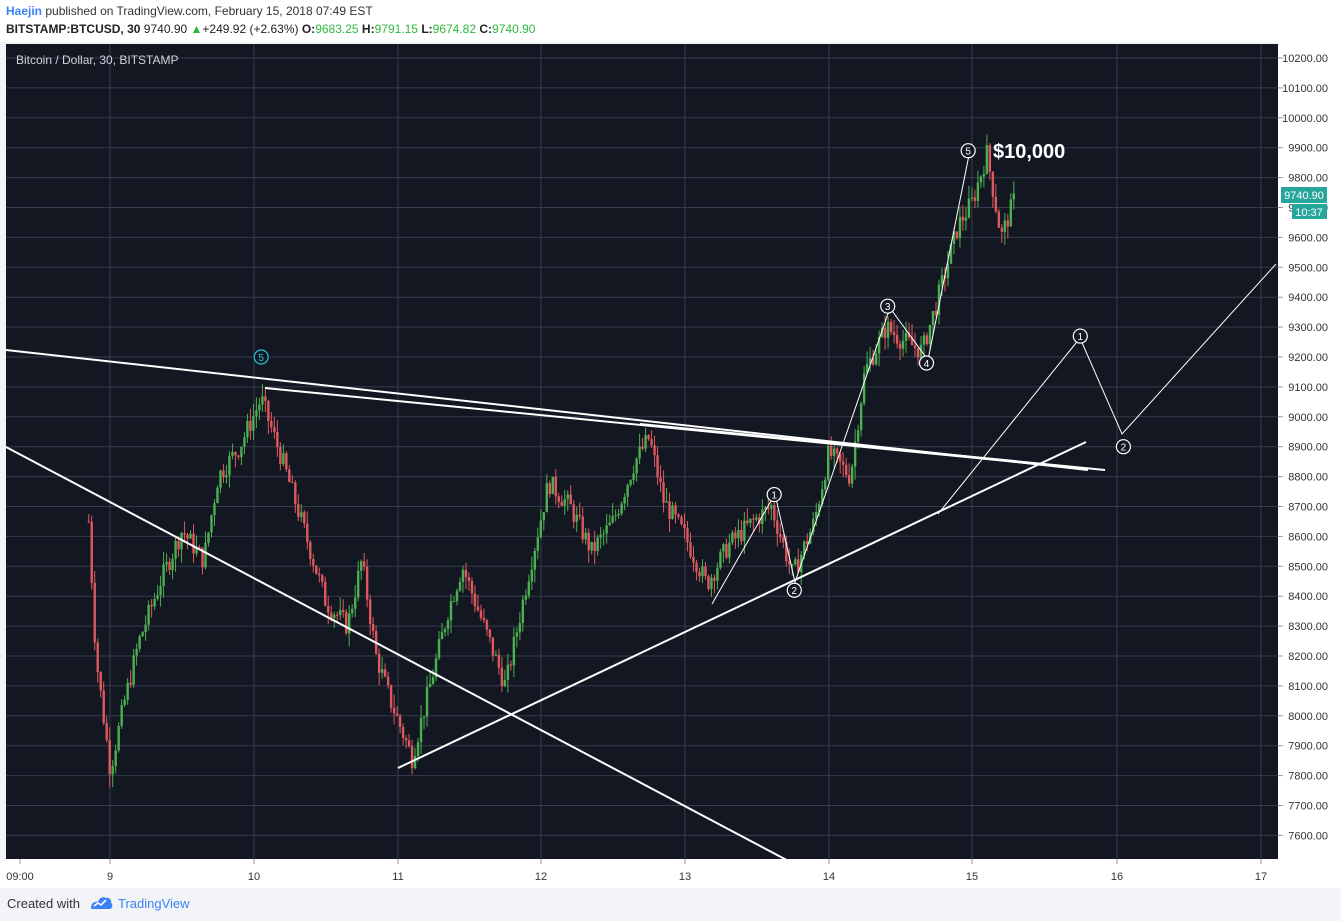 This screenshot has width=1341, height=921. I want to click on price-annotation: $10,000, so click(1029, 152).